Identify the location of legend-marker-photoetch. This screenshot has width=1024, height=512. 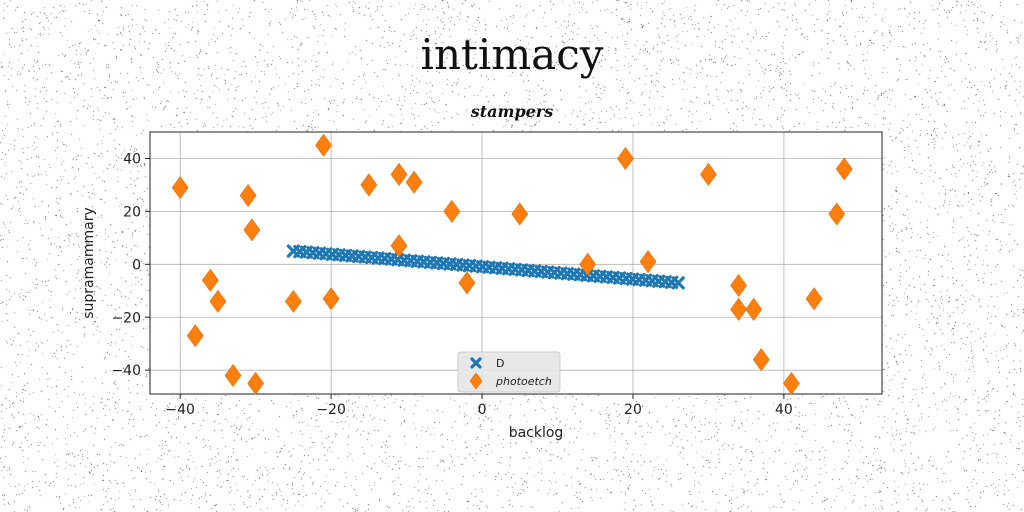
(476, 381).